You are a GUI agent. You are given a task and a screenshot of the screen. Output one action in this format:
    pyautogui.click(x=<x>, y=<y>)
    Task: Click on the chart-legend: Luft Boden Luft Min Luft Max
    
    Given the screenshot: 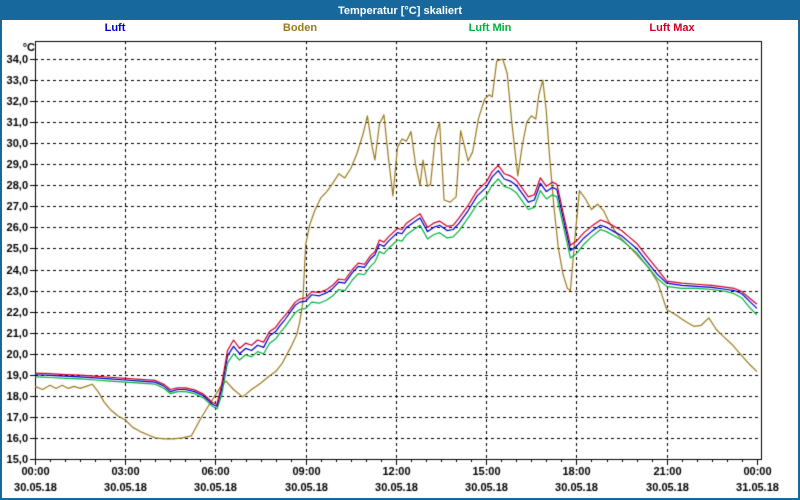 What is the action you would take?
    pyautogui.click(x=400, y=29)
    